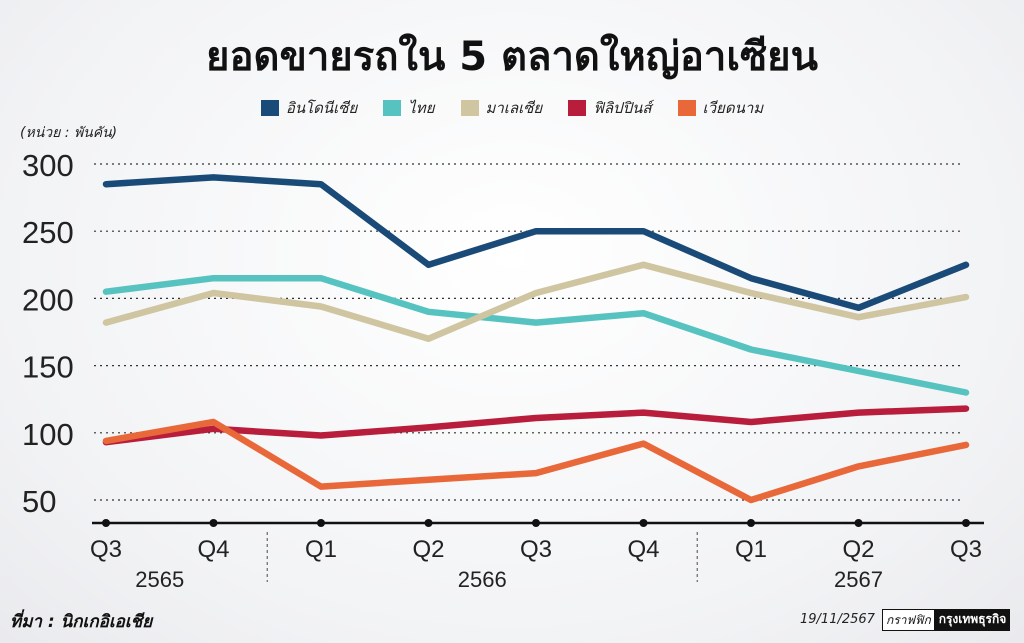 The width and height of the screenshot is (1024, 643). I want to click on legend-item: ฟิลิปปินส์, so click(610, 108).